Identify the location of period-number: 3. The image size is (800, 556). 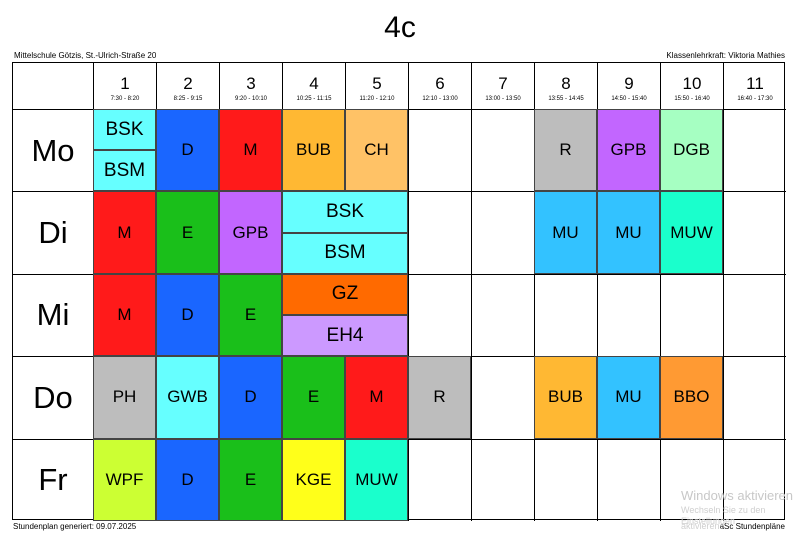
(251, 83).